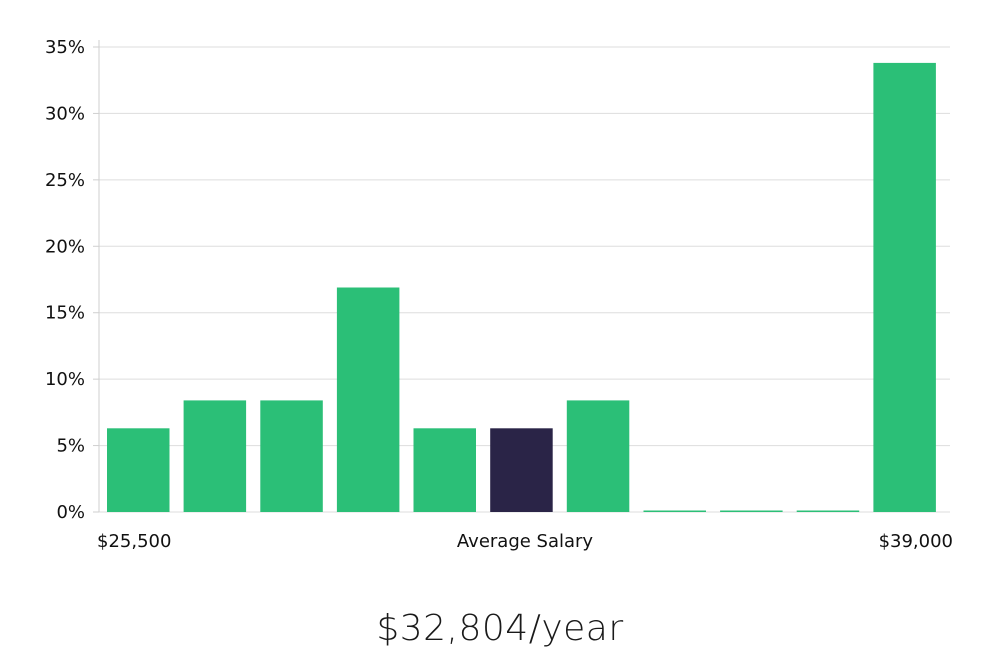 This screenshot has height=660, width=1000. What do you see at coordinates (65, 113) in the screenshot?
I see `y-tick-label: 30%` at bounding box center [65, 113].